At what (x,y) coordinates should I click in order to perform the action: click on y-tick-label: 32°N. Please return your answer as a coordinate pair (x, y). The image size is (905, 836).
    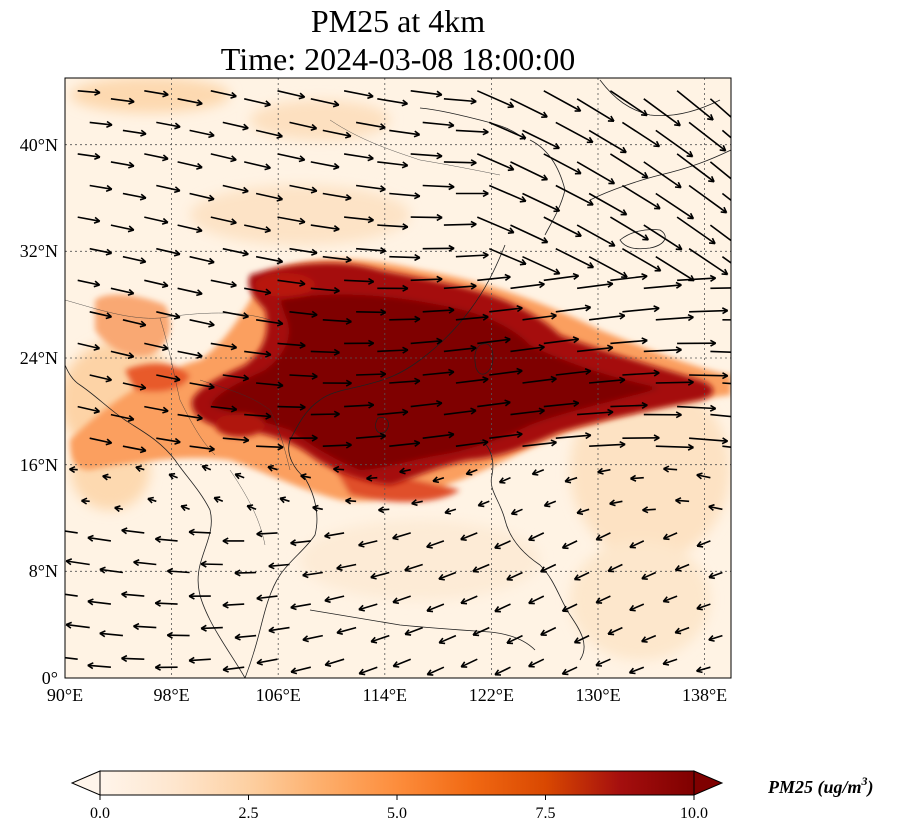
    Looking at the image, I should click on (39, 251).